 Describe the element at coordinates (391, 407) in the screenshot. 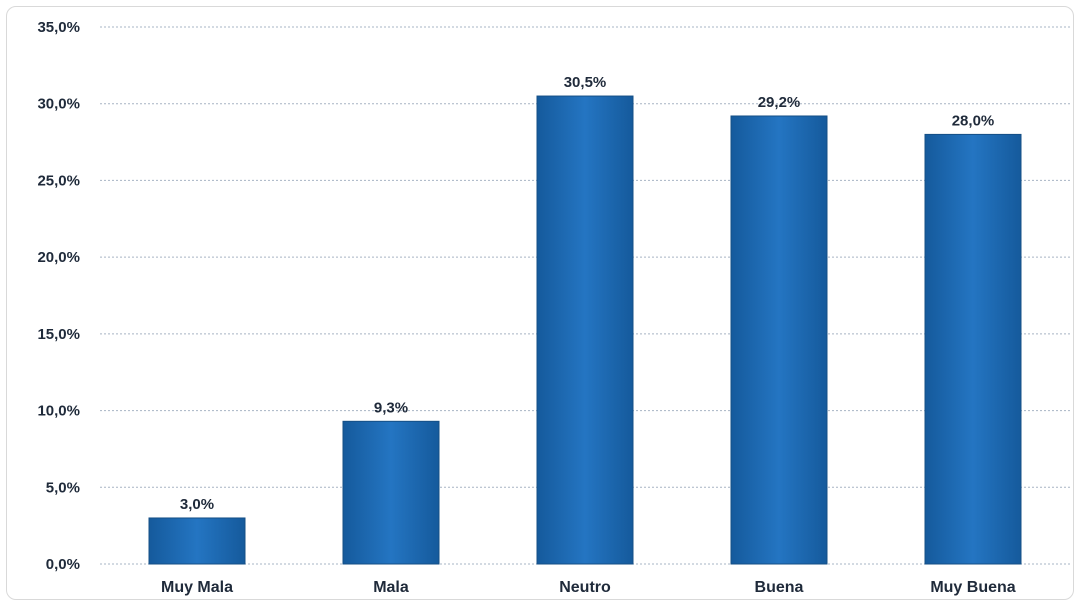

I see `data-label: 9,3%` at that location.